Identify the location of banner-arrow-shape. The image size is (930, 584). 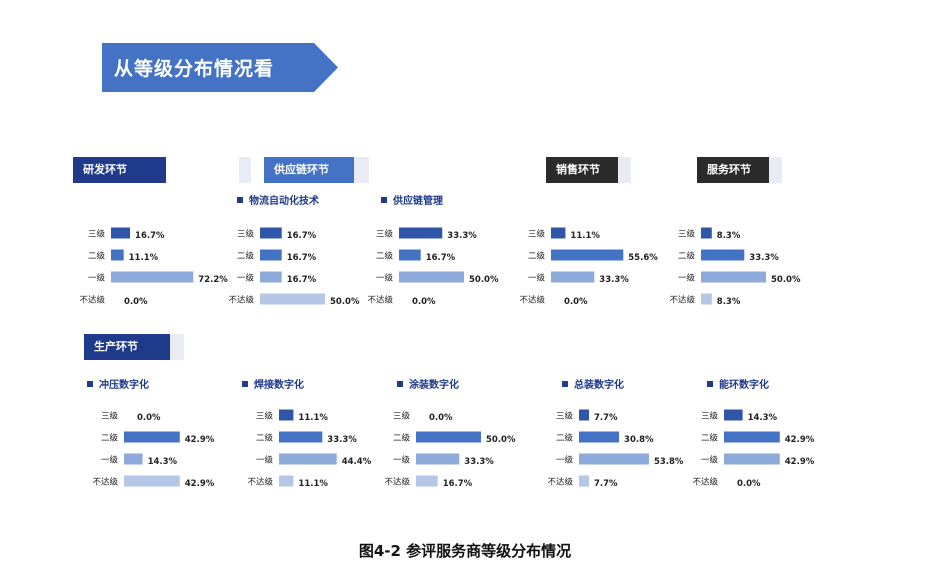
(220, 67).